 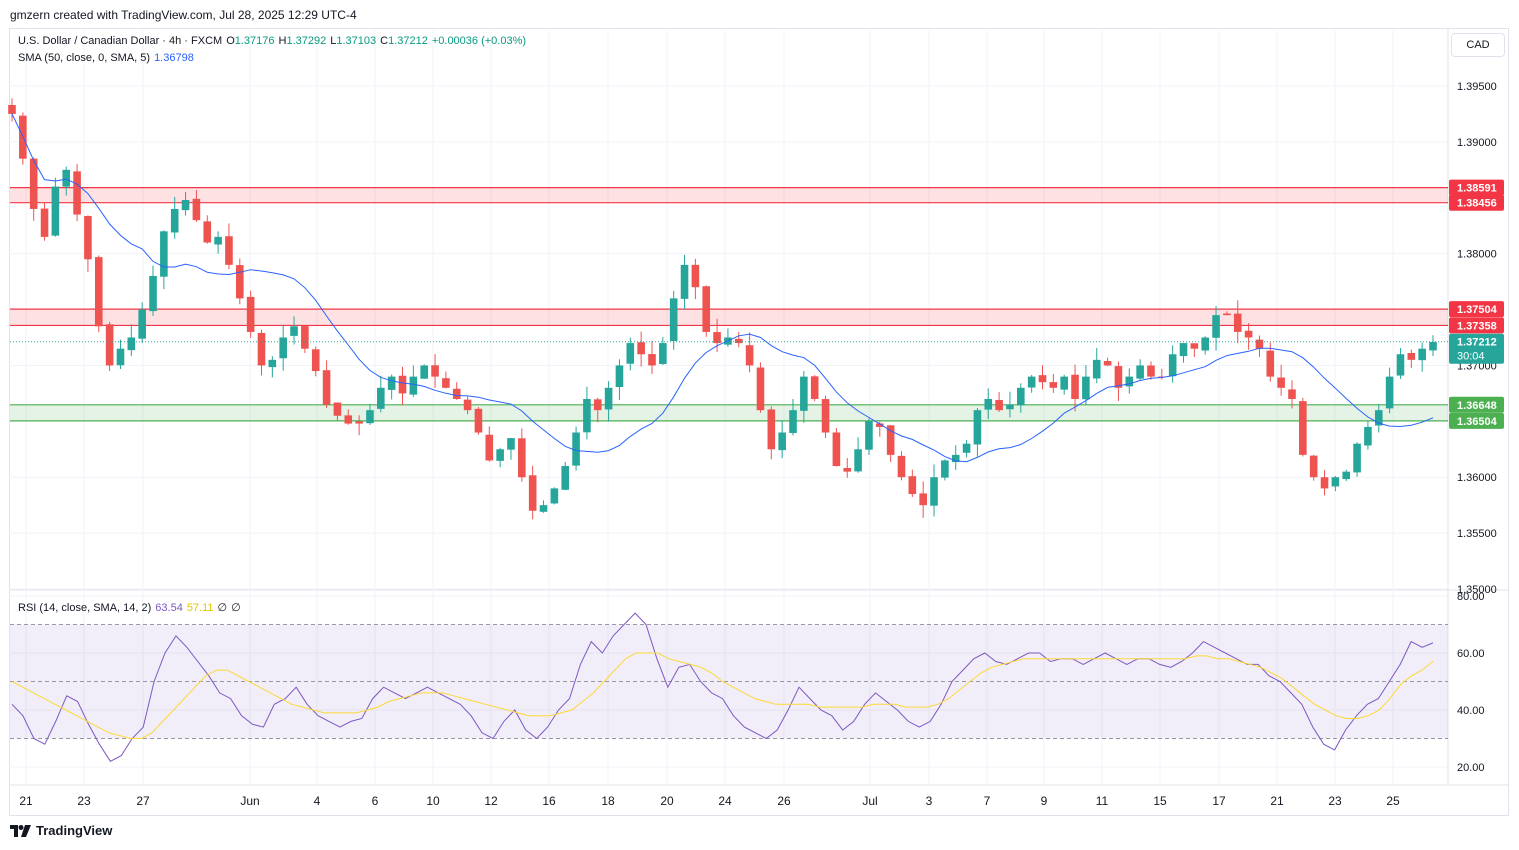 What do you see at coordinates (384, 41) in the screenshot?
I see `ohlc-close-label: C` at bounding box center [384, 41].